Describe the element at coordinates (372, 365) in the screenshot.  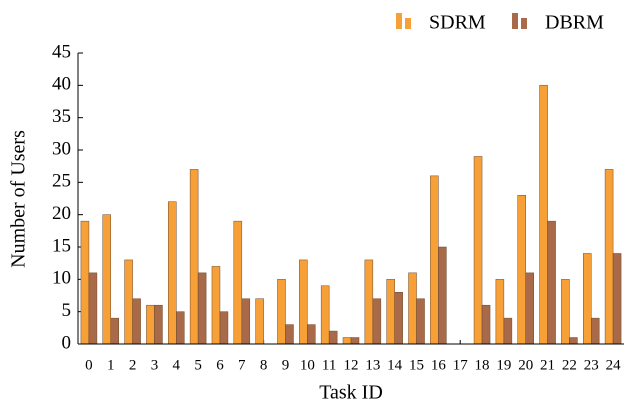
I see `x-tick-label: 13` at that location.